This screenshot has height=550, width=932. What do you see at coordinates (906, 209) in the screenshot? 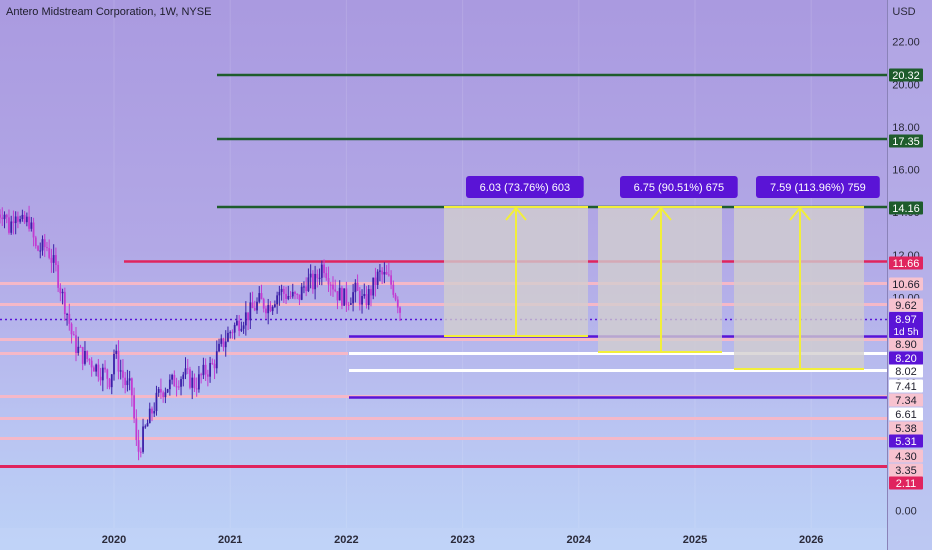
I see `level-price-label: 14.16` at bounding box center [906, 209].